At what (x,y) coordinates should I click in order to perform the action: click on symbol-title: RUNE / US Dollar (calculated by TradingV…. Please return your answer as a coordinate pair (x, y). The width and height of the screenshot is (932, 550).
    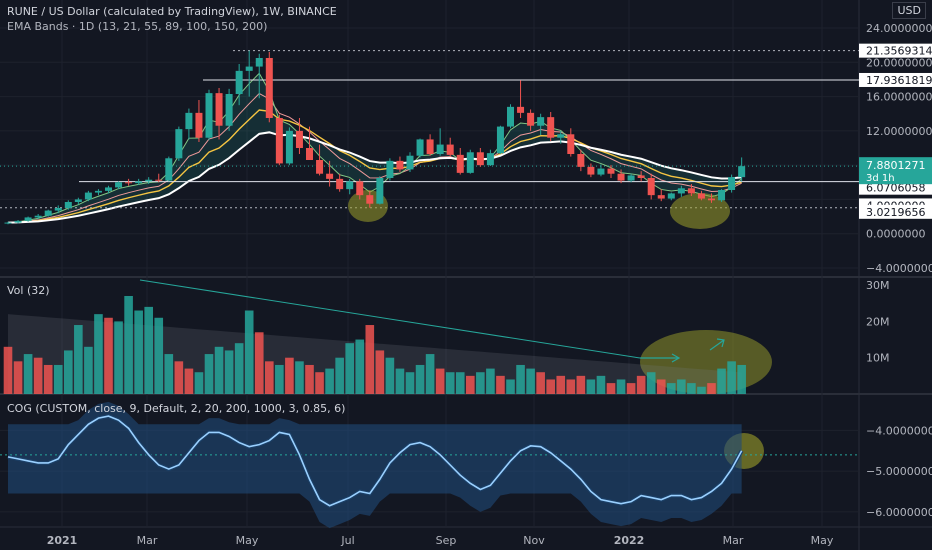
    Looking at the image, I should click on (172, 11).